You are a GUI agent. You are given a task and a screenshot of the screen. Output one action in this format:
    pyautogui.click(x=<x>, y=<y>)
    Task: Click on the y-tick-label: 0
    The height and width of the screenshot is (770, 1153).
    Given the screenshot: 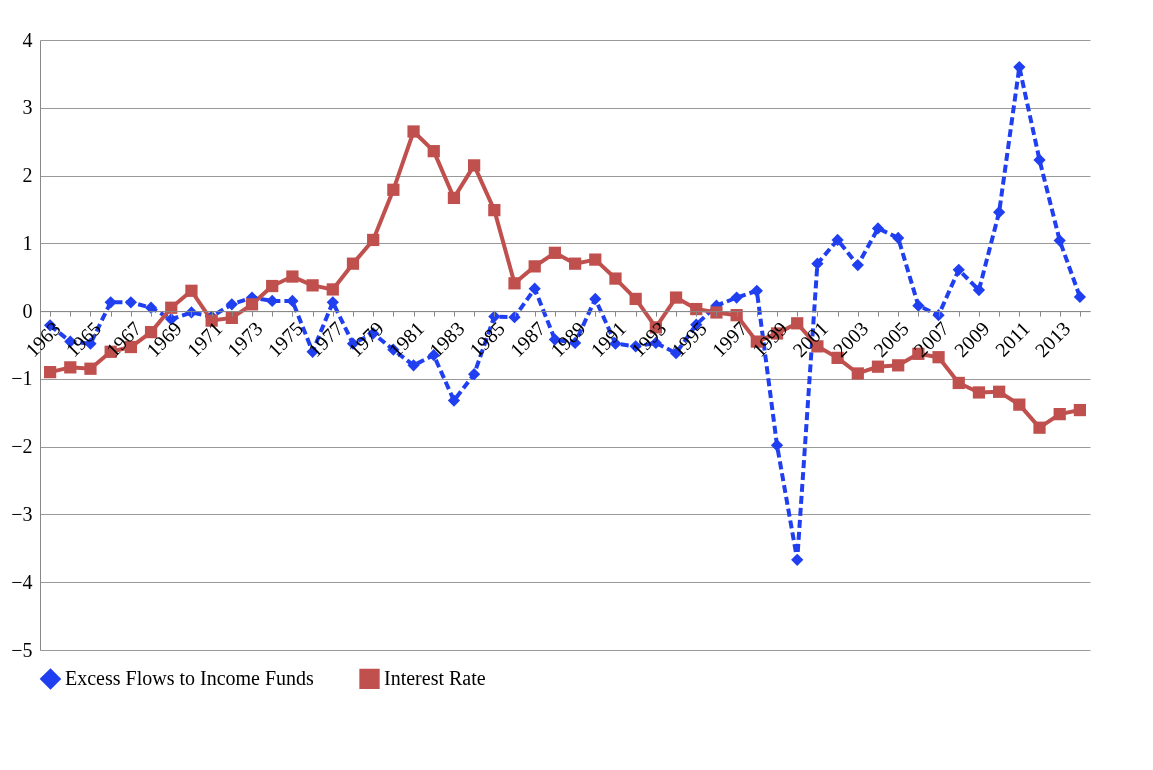 What is the action you would take?
    pyautogui.click(x=27, y=310)
    